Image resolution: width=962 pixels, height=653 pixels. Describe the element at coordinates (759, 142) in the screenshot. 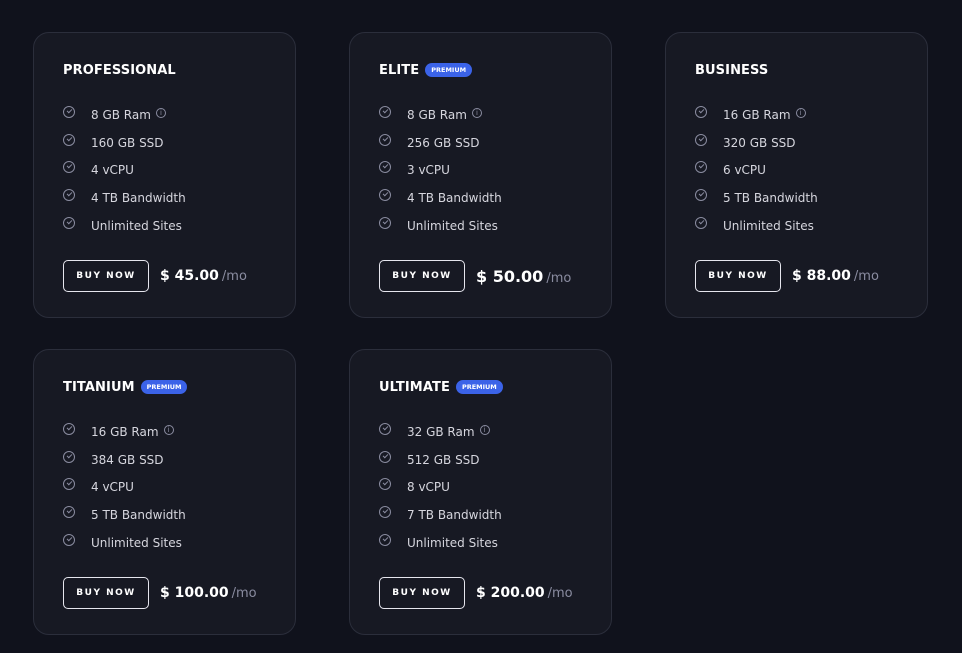

I see `feature-label: 320 GB SSD` at that location.